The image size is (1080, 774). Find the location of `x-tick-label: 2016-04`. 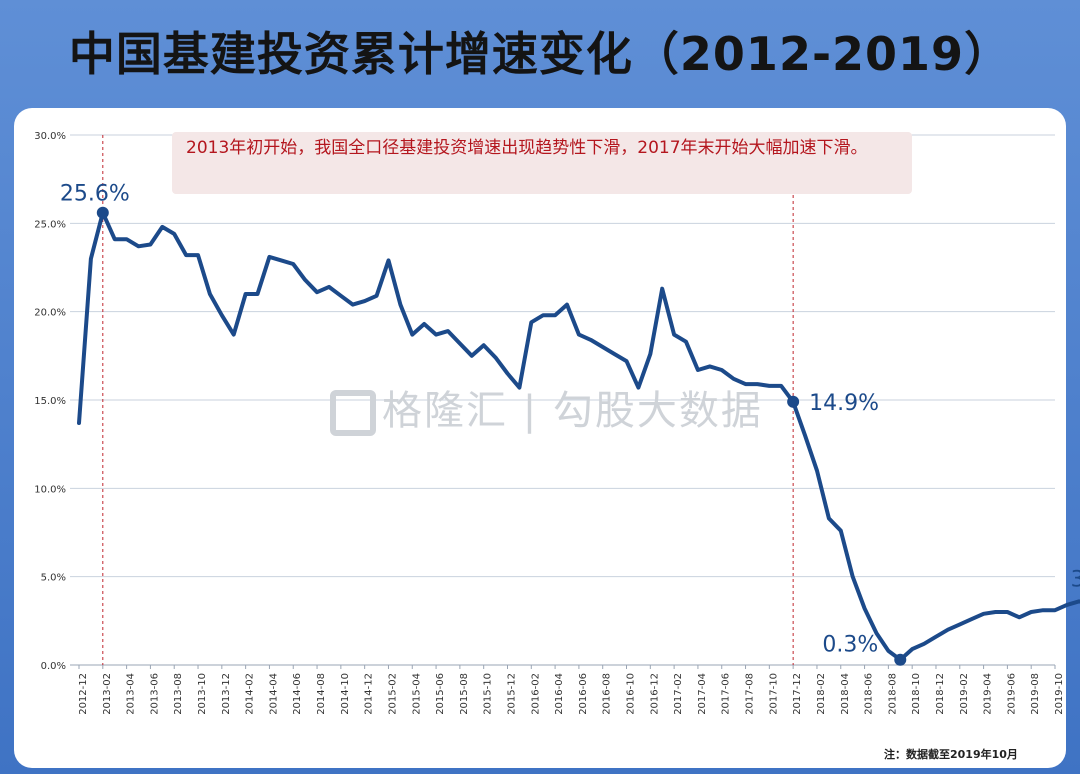

x-tick-label: 2016-04 is located at coordinates (559, 694).